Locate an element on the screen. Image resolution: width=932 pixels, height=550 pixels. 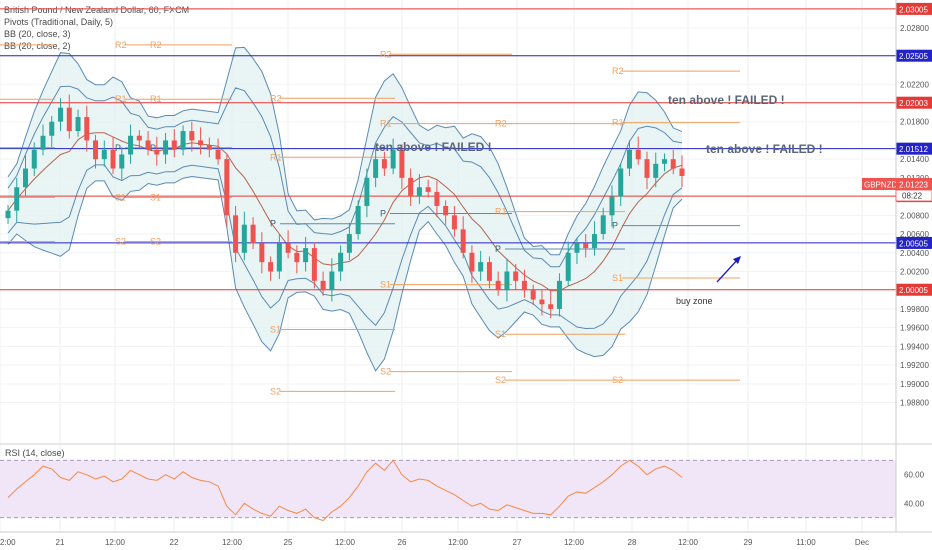
price-tick: 2.02800 is located at coordinates (914, 28).